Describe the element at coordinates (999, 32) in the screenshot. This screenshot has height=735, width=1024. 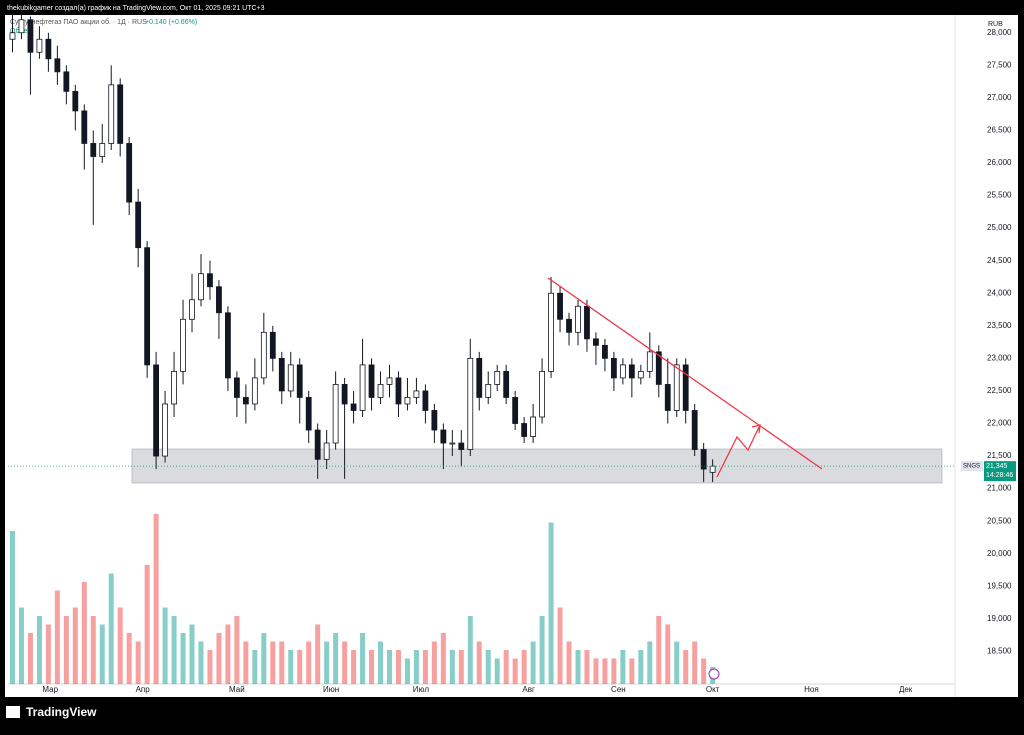
I see `y-tick-label: 28,000` at that location.